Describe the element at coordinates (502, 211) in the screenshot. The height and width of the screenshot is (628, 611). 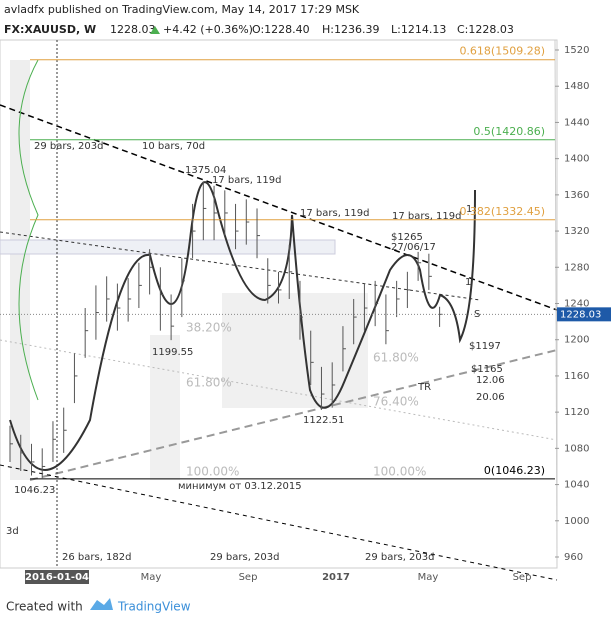
I see `fib-label: 0.382(1332.45)` at that location.